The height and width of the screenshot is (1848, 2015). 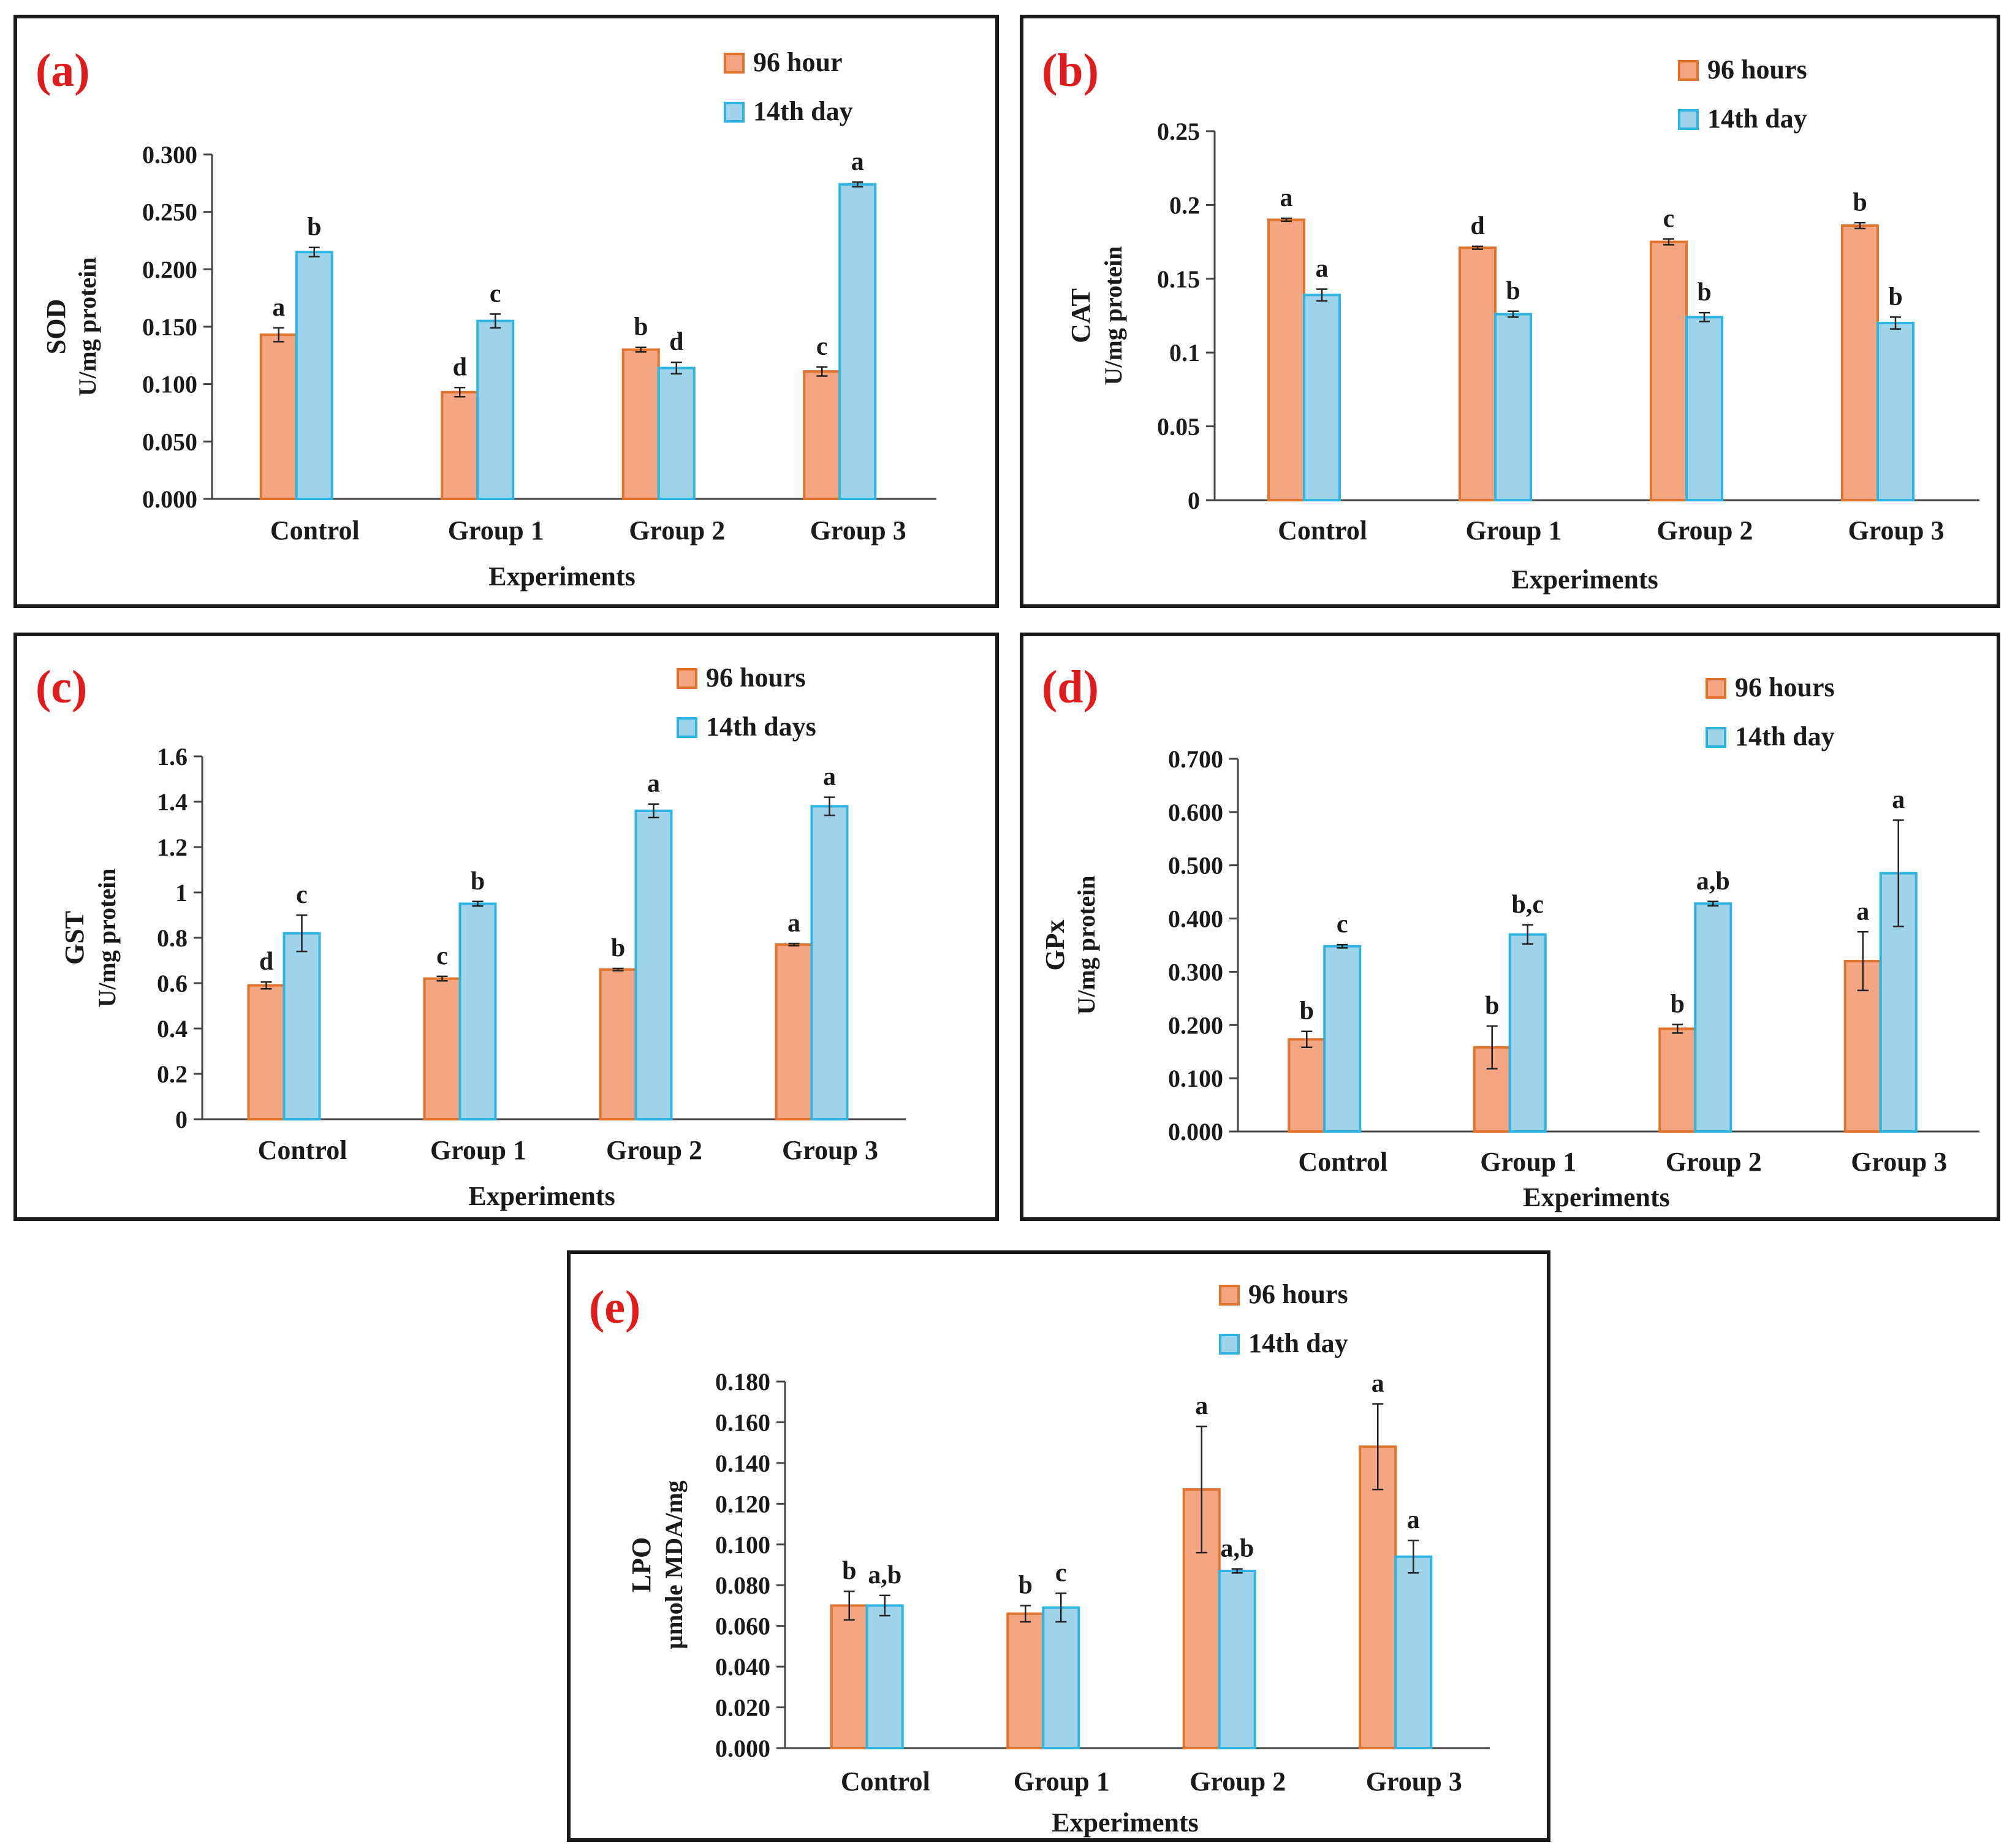 What do you see at coordinates (1757, 119) in the screenshot?
I see `legend-label: 14th day` at bounding box center [1757, 119].